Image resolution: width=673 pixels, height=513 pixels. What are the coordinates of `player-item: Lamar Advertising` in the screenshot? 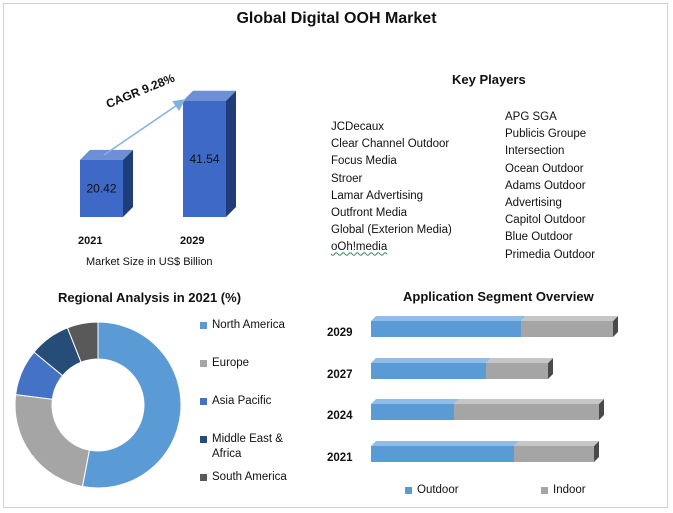 It's located at (377, 195).